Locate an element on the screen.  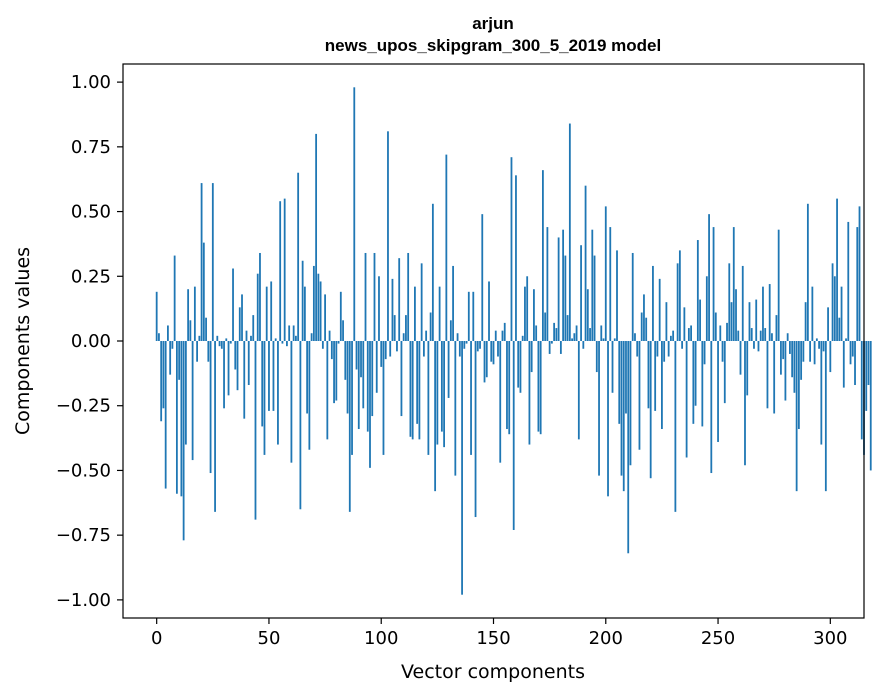
x-tick-label: 150 is located at coordinates (493, 638).